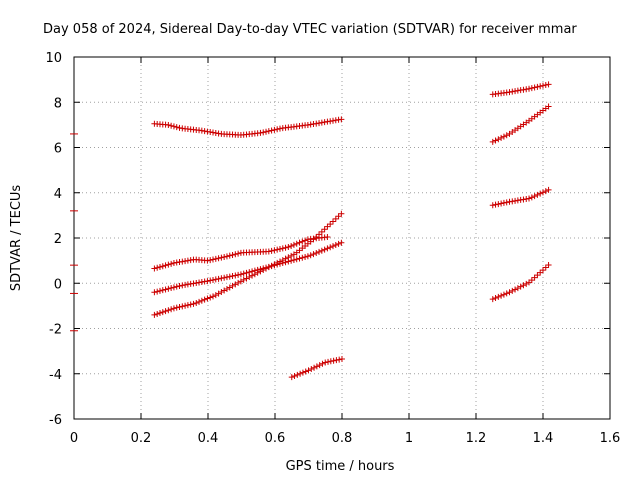 The width and height of the screenshot is (640, 480). I want to click on series-track-h, so click(520, 197).